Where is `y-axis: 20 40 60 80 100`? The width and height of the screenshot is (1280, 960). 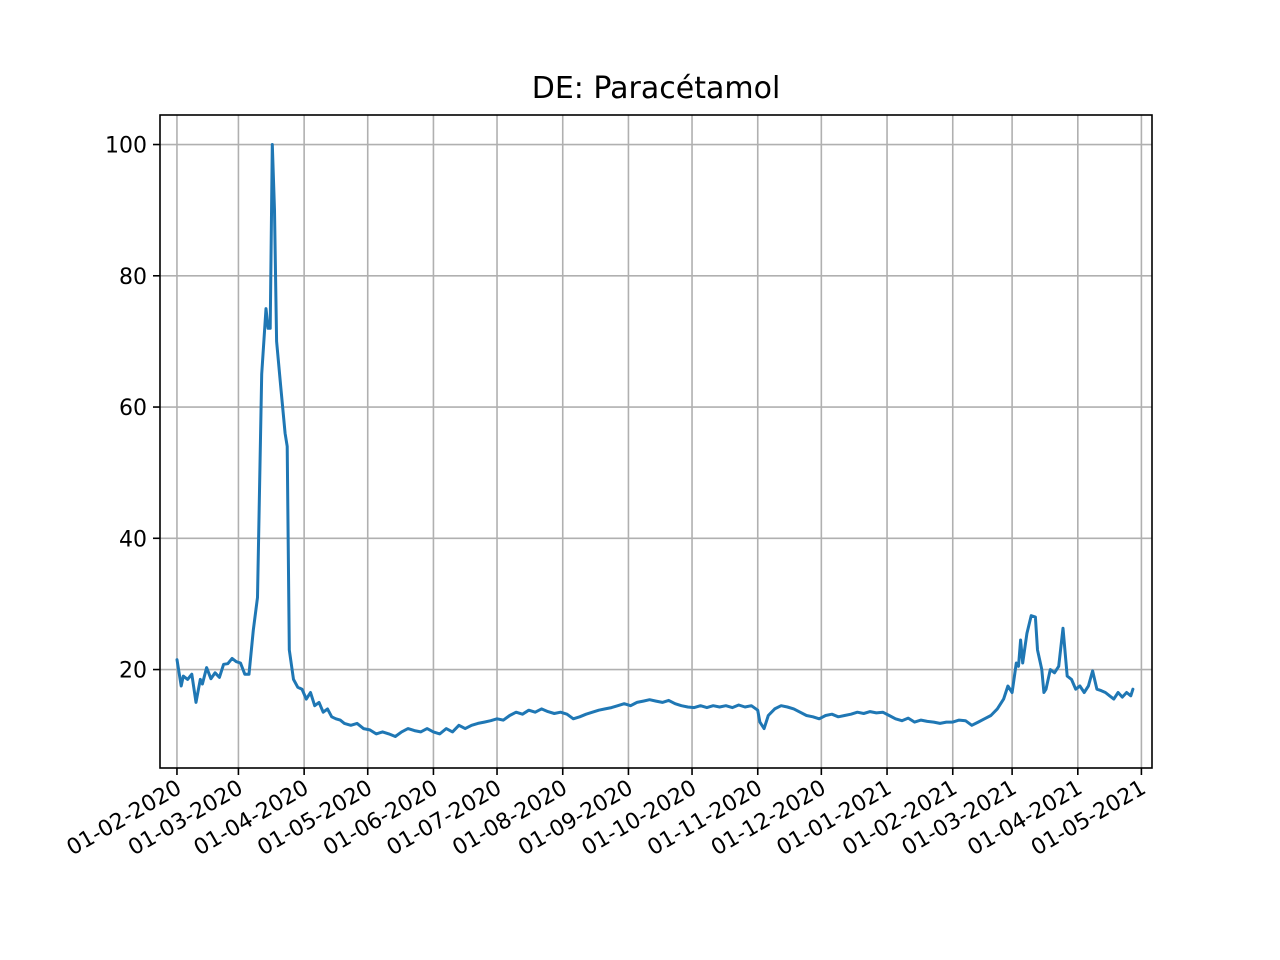
y-axis: 20 40 60 80 100 is located at coordinates (132, 409).